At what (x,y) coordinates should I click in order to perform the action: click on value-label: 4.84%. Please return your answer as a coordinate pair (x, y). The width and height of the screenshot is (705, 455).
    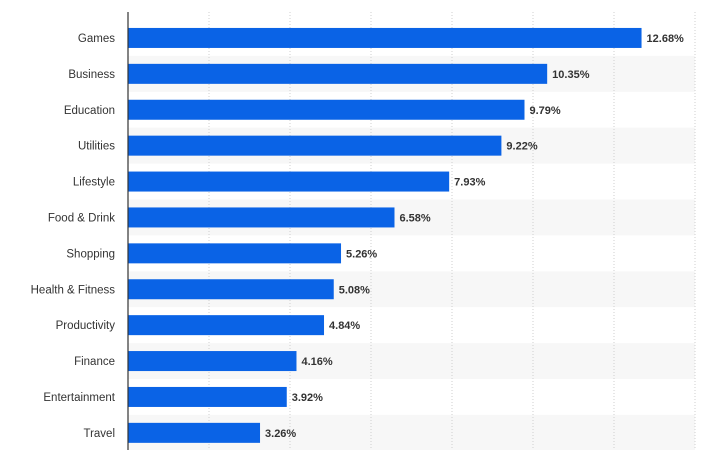
    Looking at the image, I should click on (344, 326).